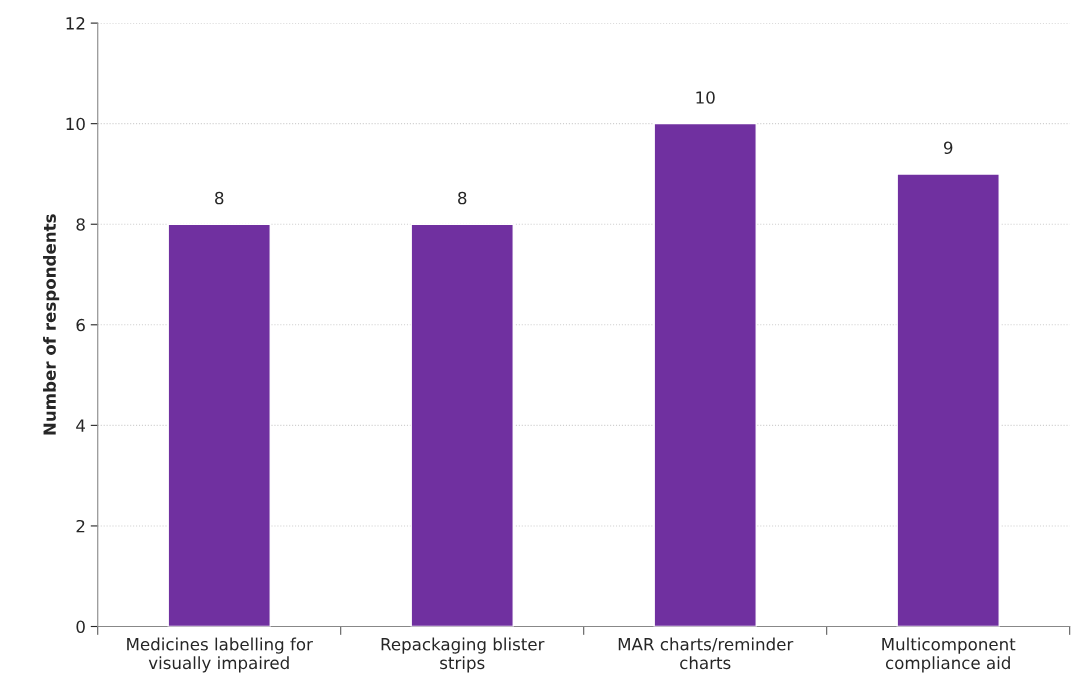  I want to click on y-tick-label: 10, so click(75, 124).